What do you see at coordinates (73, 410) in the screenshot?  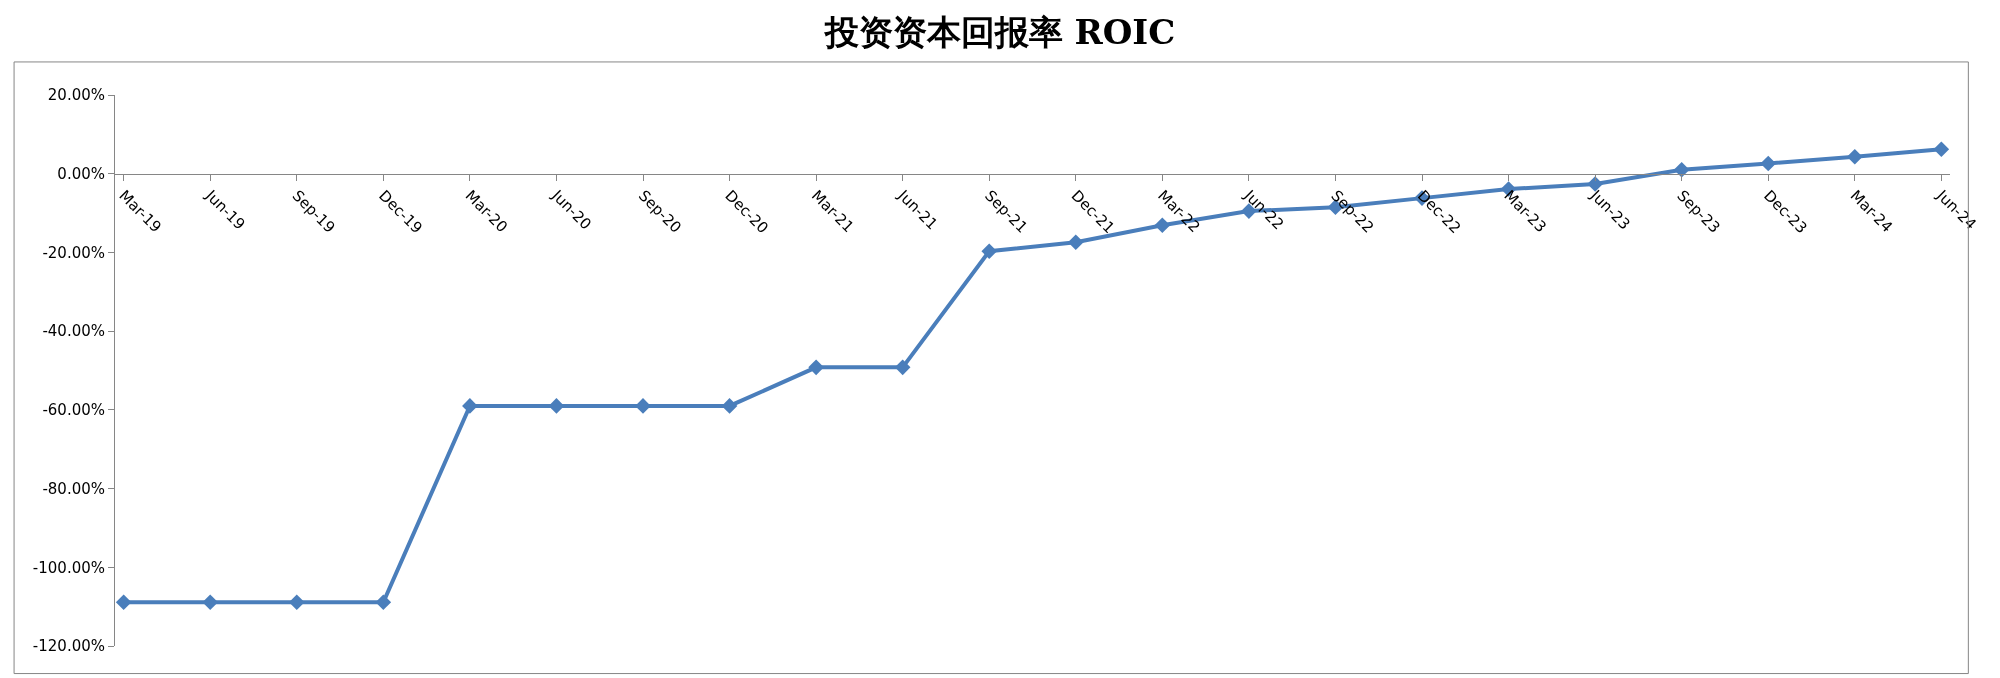 I see `y-tick-label: -60.00%` at bounding box center [73, 410].